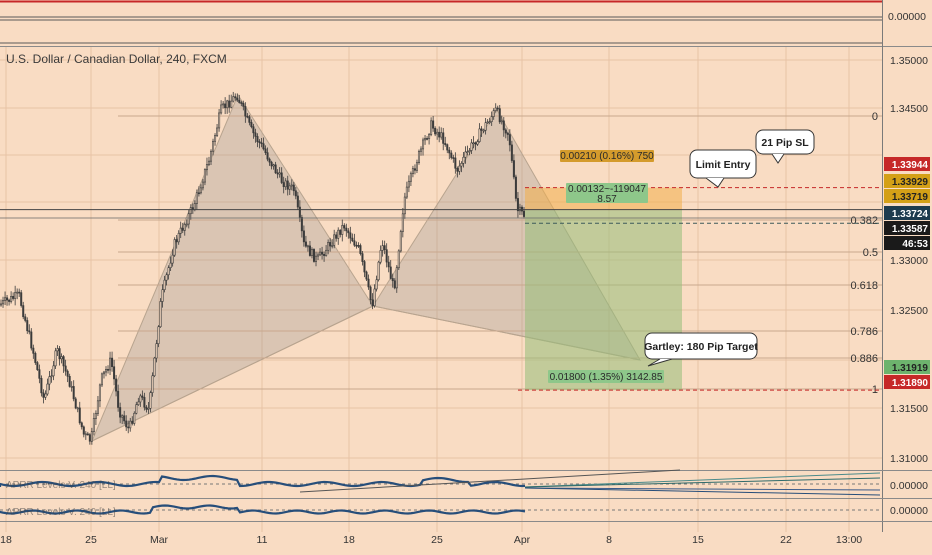 The image size is (932, 555). I want to click on callout-sl-tail, so click(778, 158).